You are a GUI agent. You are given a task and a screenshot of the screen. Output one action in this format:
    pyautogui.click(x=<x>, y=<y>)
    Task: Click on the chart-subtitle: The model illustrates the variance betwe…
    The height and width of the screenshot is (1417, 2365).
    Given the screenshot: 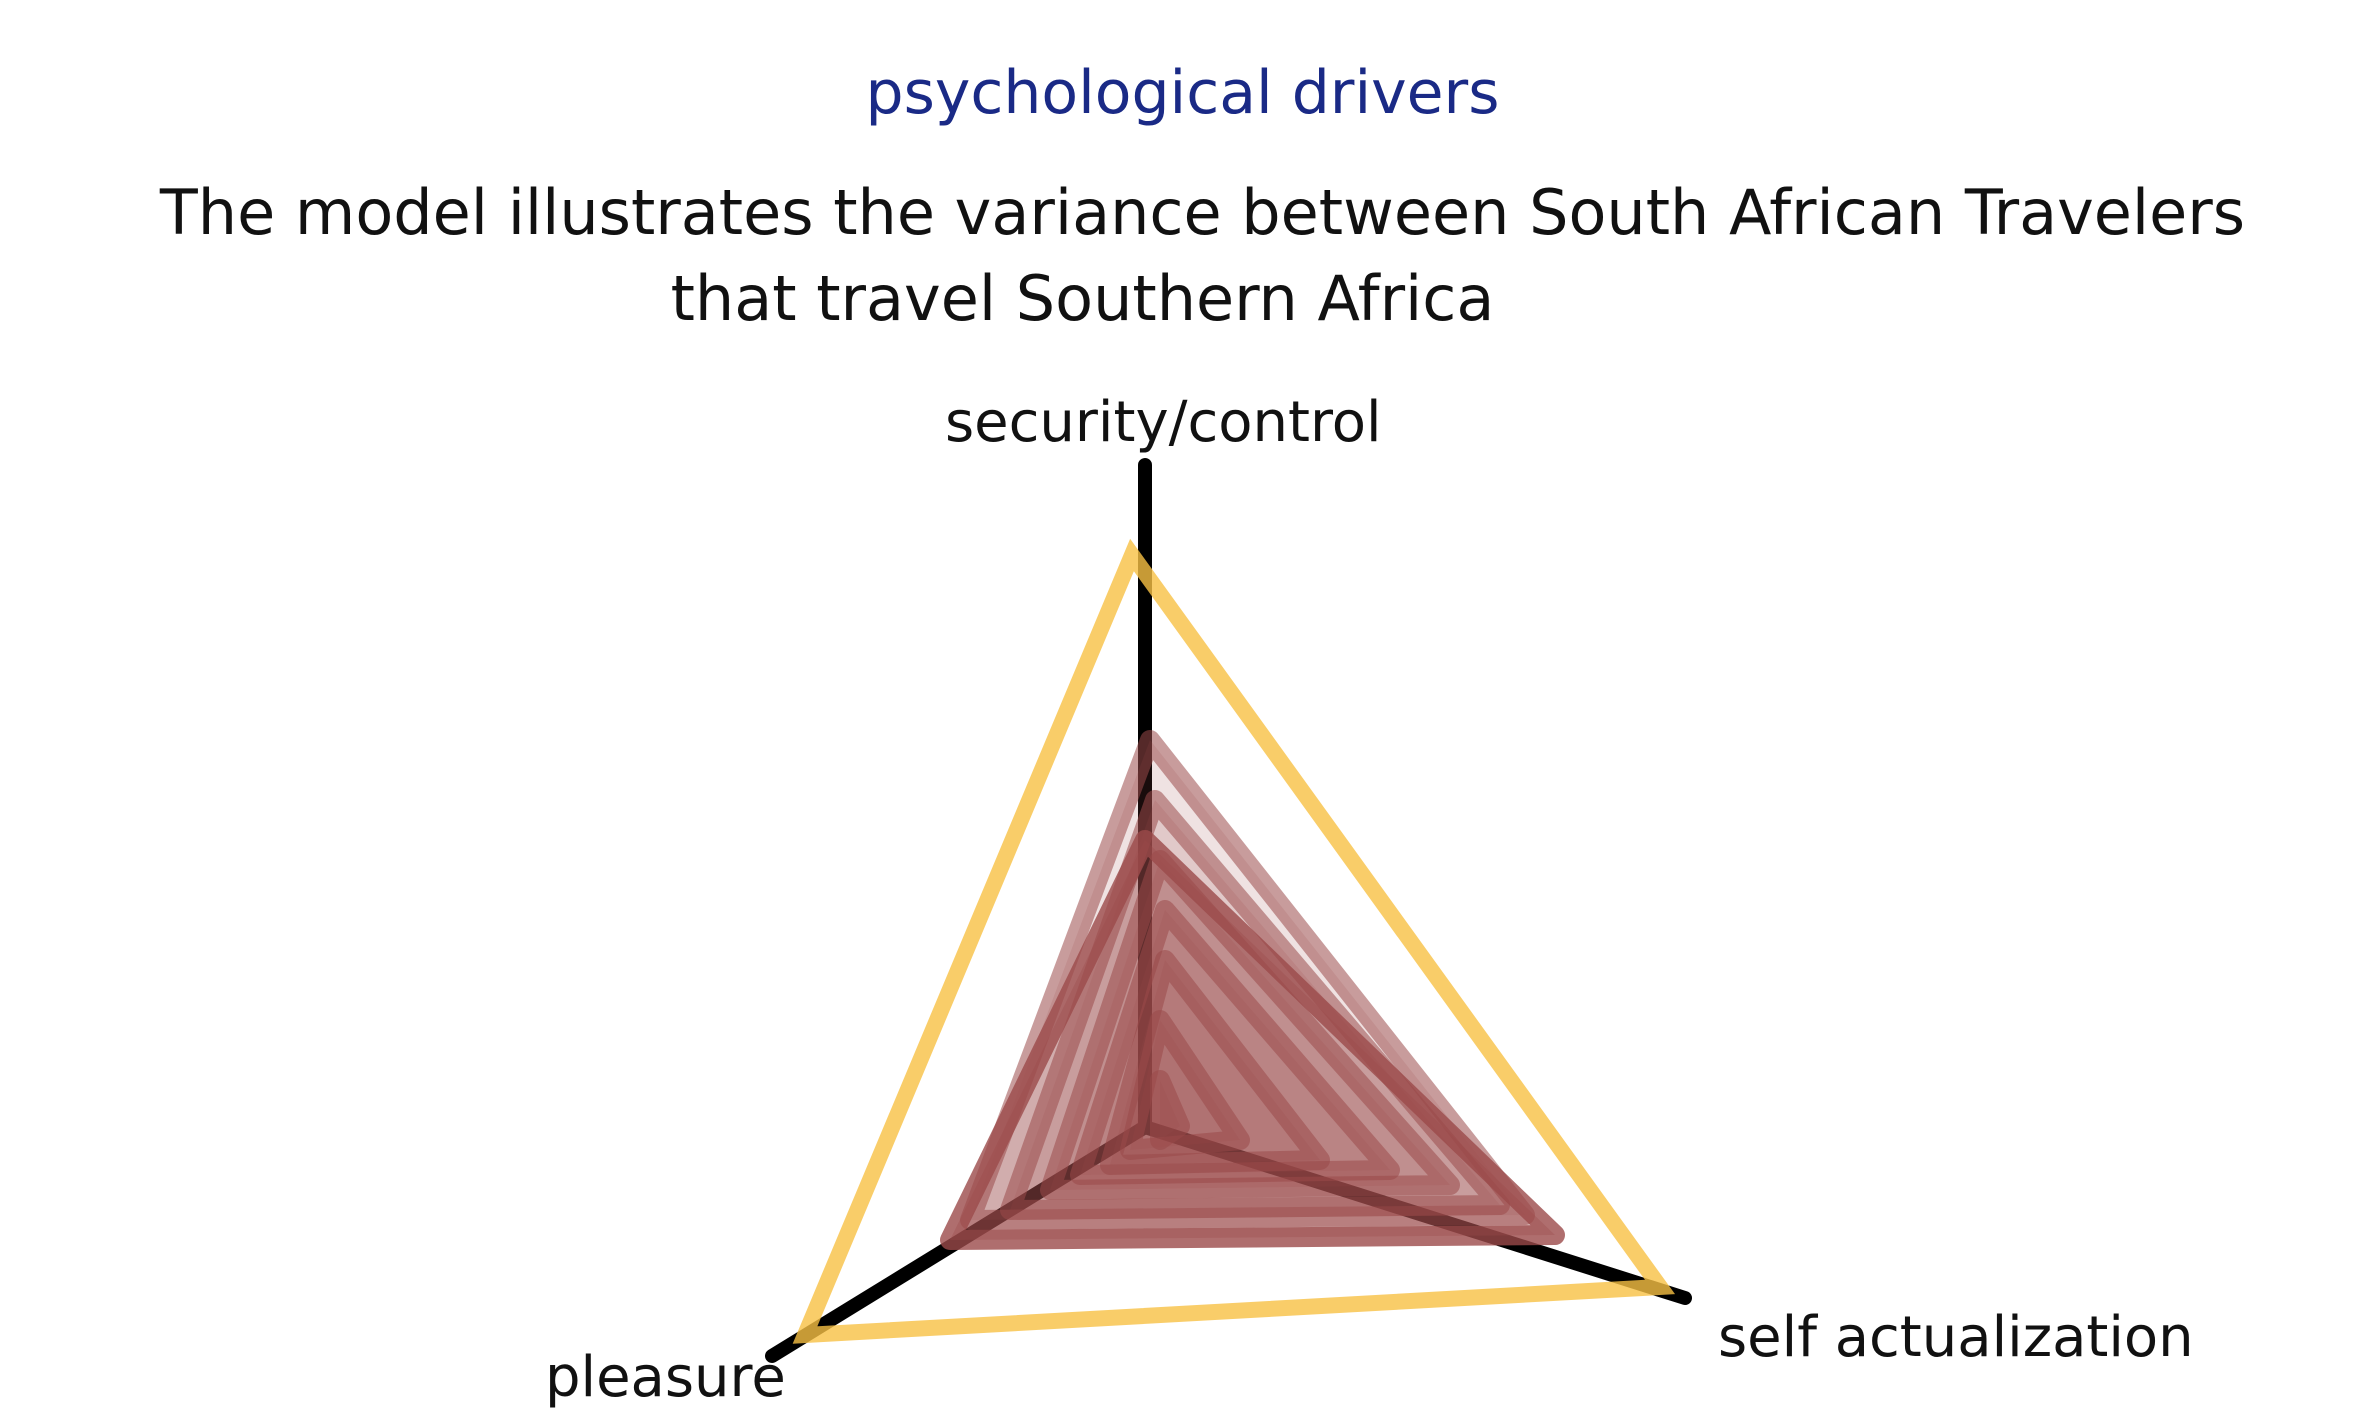 What is the action you would take?
    pyautogui.click(x=1182, y=256)
    